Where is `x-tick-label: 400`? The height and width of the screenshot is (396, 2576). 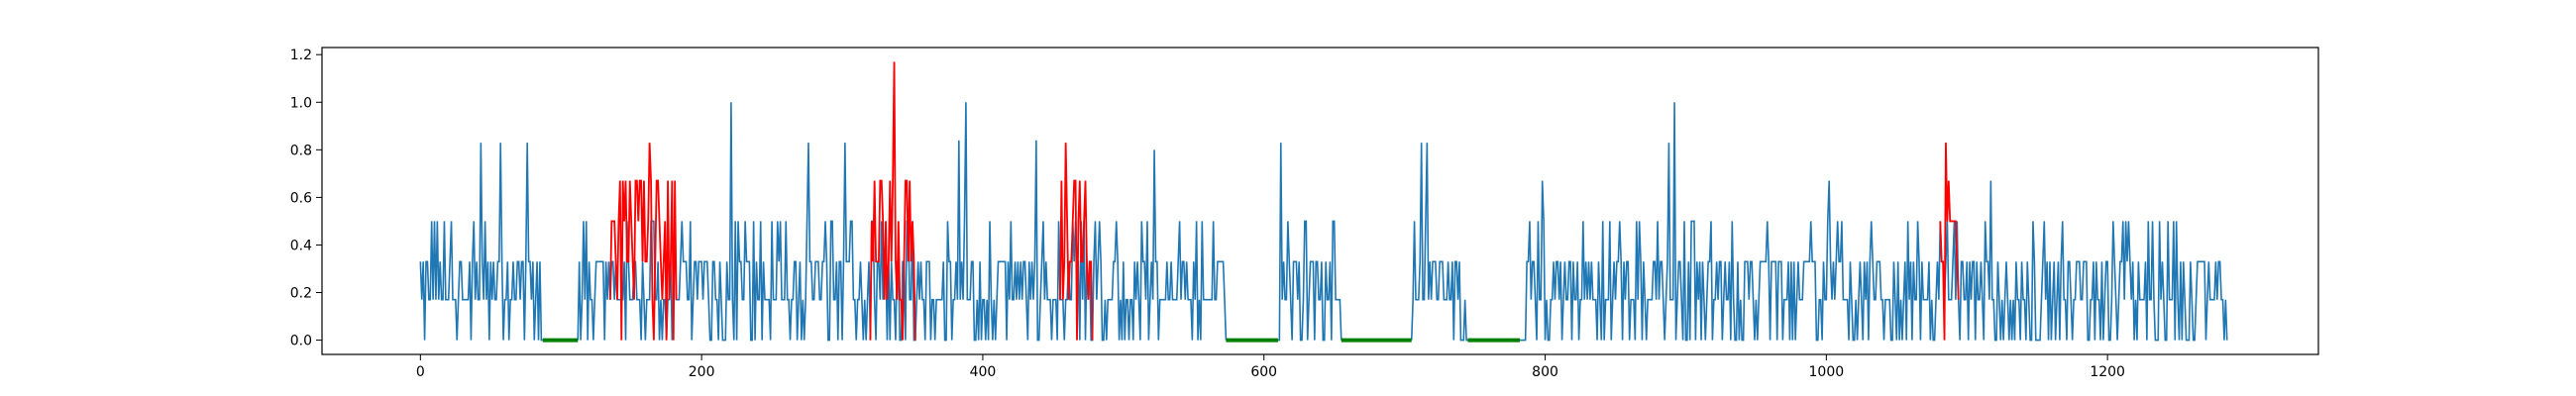
x-tick-label: 400 is located at coordinates (984, 372).